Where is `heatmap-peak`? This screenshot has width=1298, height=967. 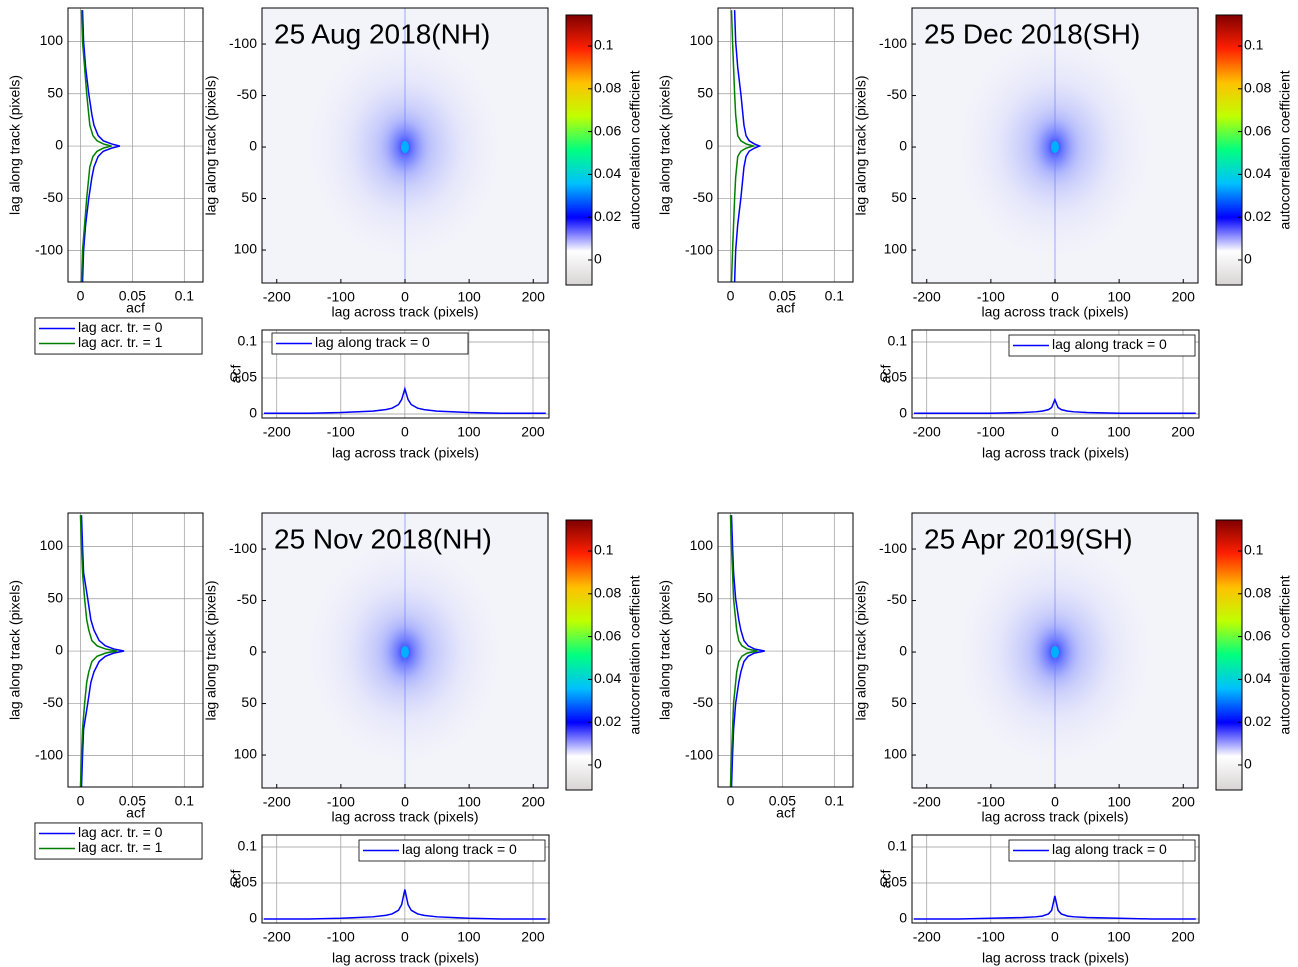 heatmap-peak is located at coordinates (405, 147).